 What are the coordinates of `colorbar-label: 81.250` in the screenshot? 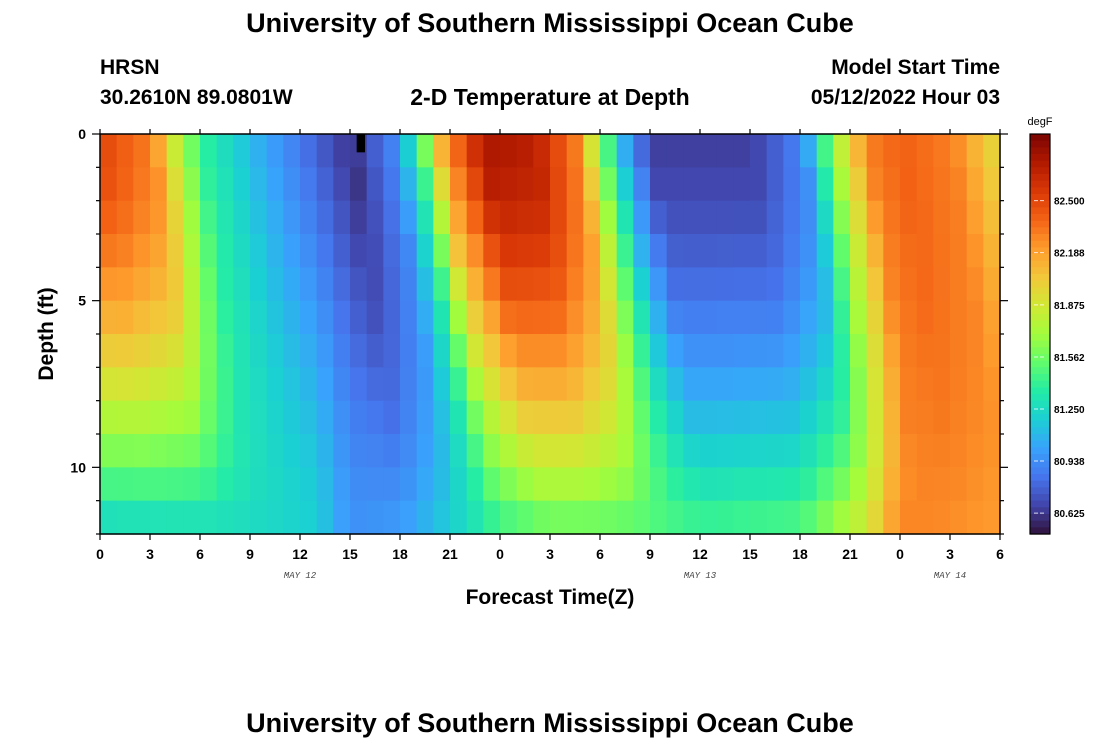 It's located at (1069, 410).